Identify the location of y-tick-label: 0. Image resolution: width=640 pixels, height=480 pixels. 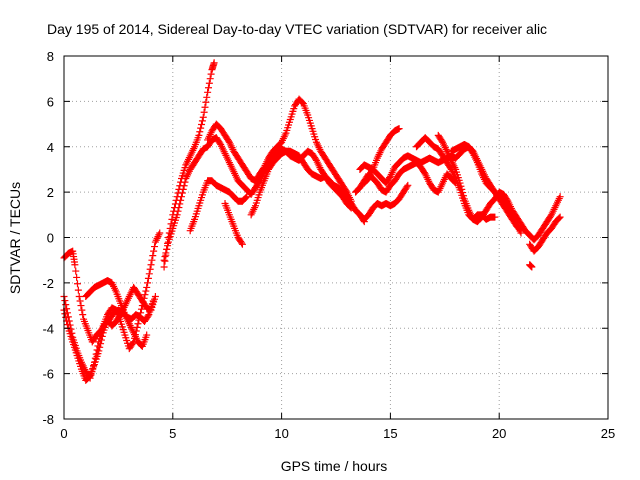
(50, 238).